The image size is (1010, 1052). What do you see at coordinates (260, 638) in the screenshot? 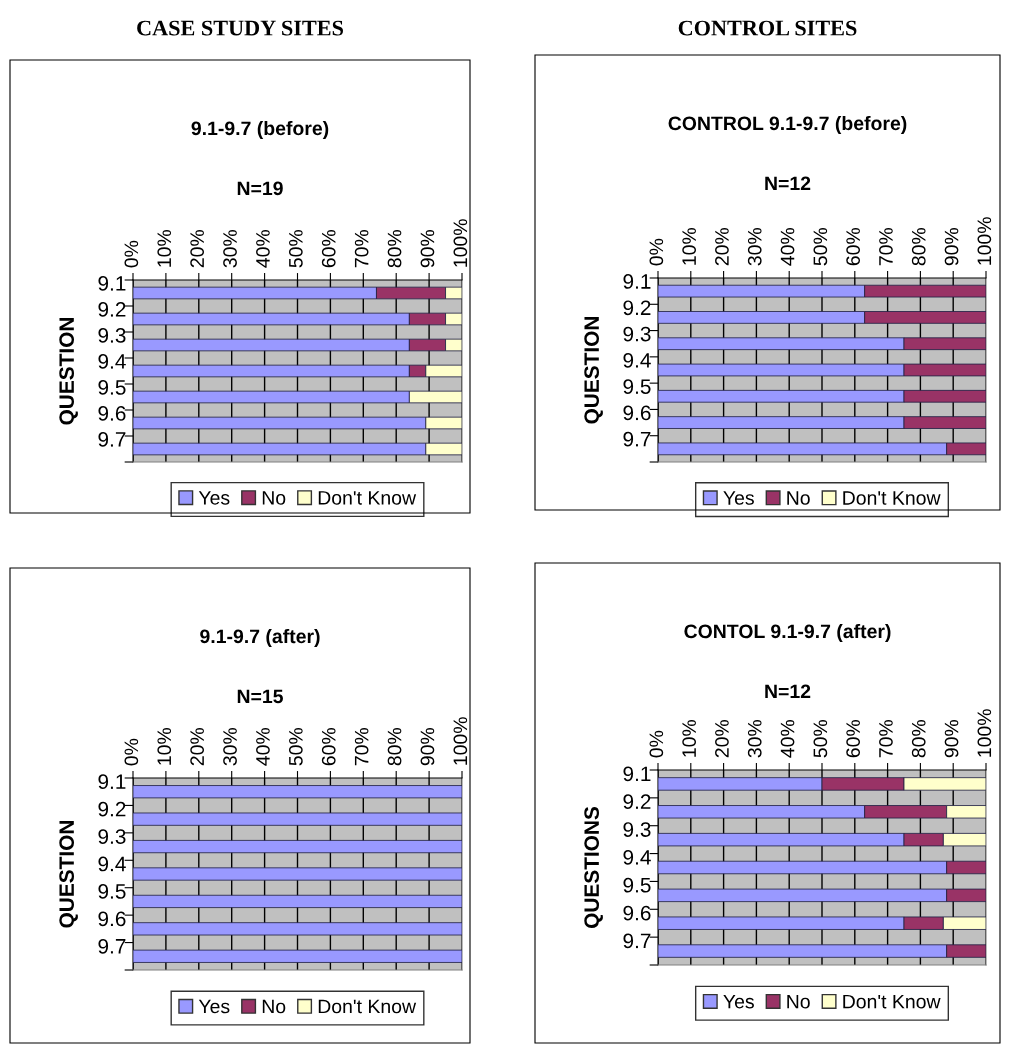
I see `chart-title: 9.1-9.7 (after)` at bounding box center [260, 638].